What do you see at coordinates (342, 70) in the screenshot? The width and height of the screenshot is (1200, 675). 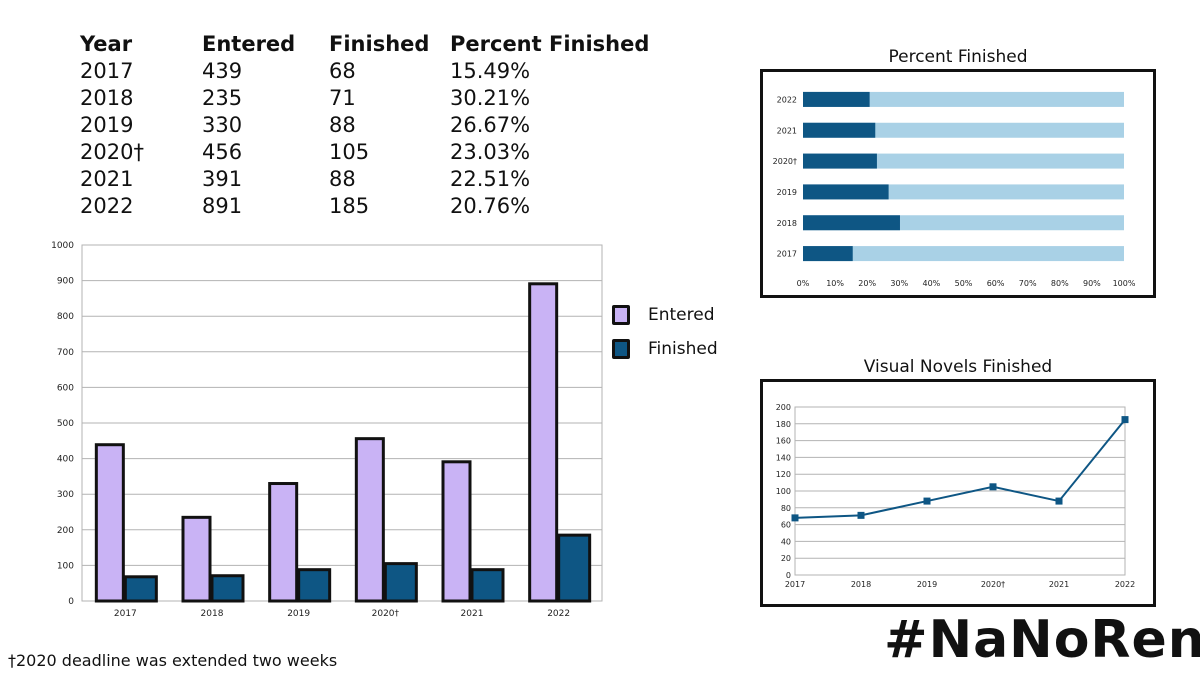 I see `table-cell: 68` at bounding box center [342, 70].